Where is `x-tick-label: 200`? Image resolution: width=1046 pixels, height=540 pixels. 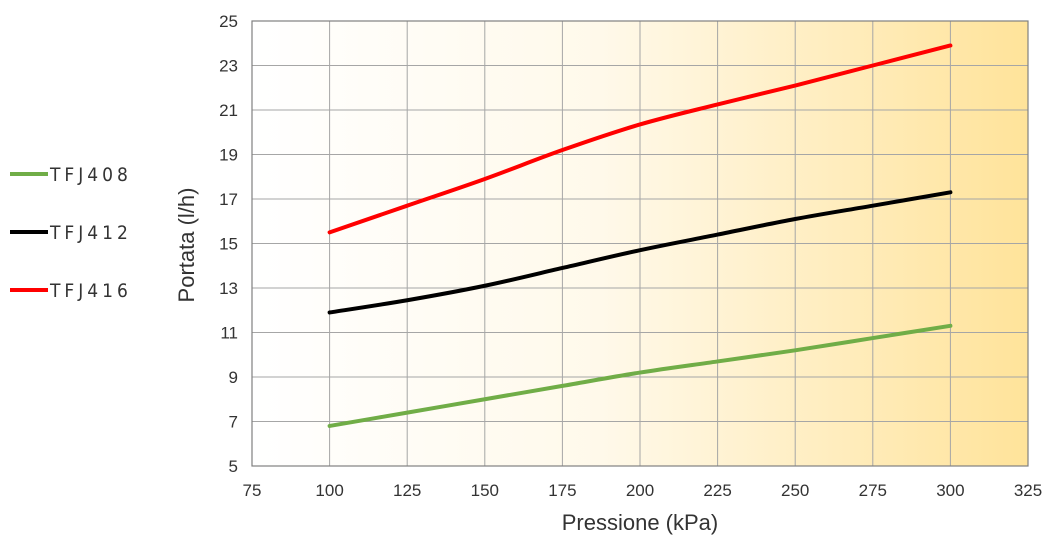
x-tick-label: 200 is located at coordinates (640, 490).